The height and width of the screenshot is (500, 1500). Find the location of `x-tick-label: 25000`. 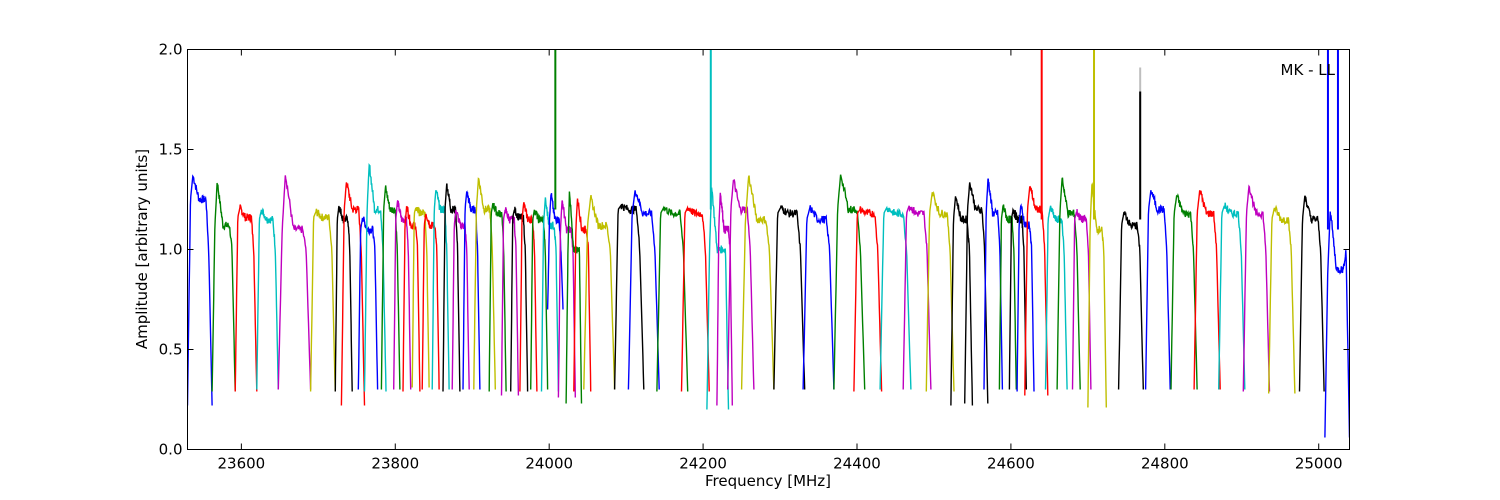

x-tick-label: 25000 is located at coordinates (1319, 464).